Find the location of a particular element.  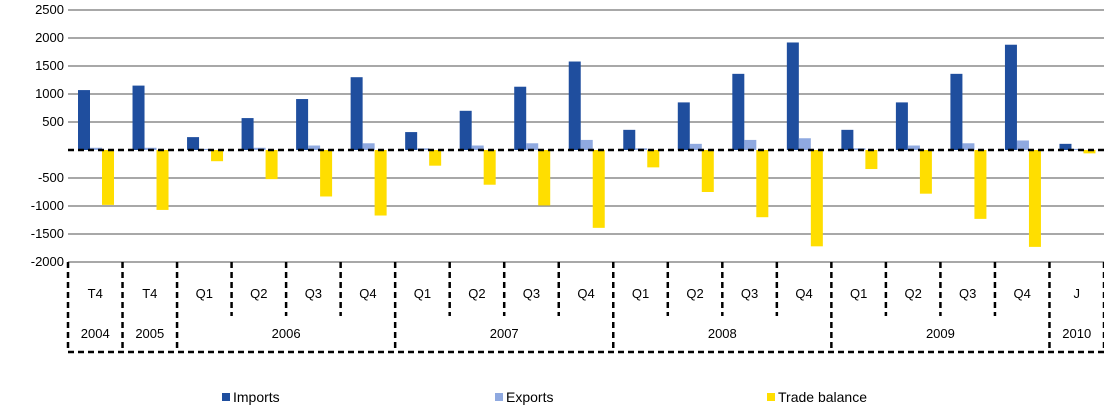

y-tick-label: -500 is located at coordinates (51, 177).